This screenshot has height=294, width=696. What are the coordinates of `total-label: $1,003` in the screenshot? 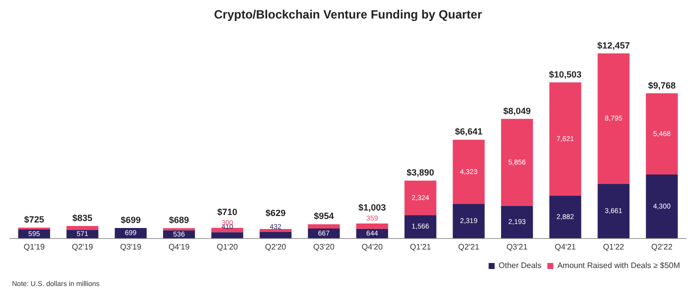 It's located at (372, 207).